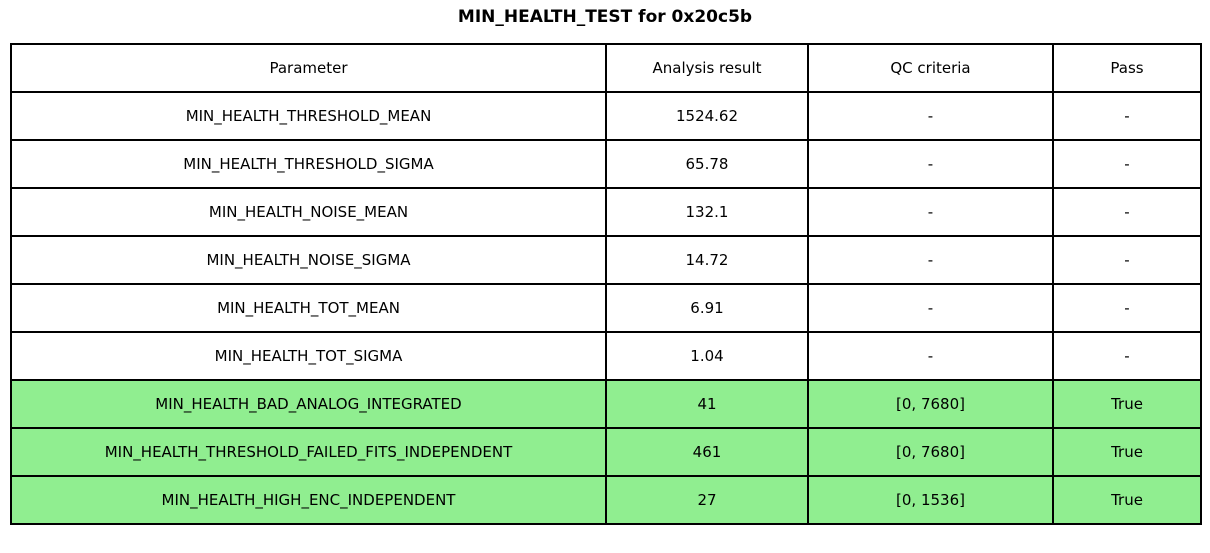 Image resolution: width=1210 pixels, height=553 pixels. I want to click on result-cell: 27, so click(707, 500).